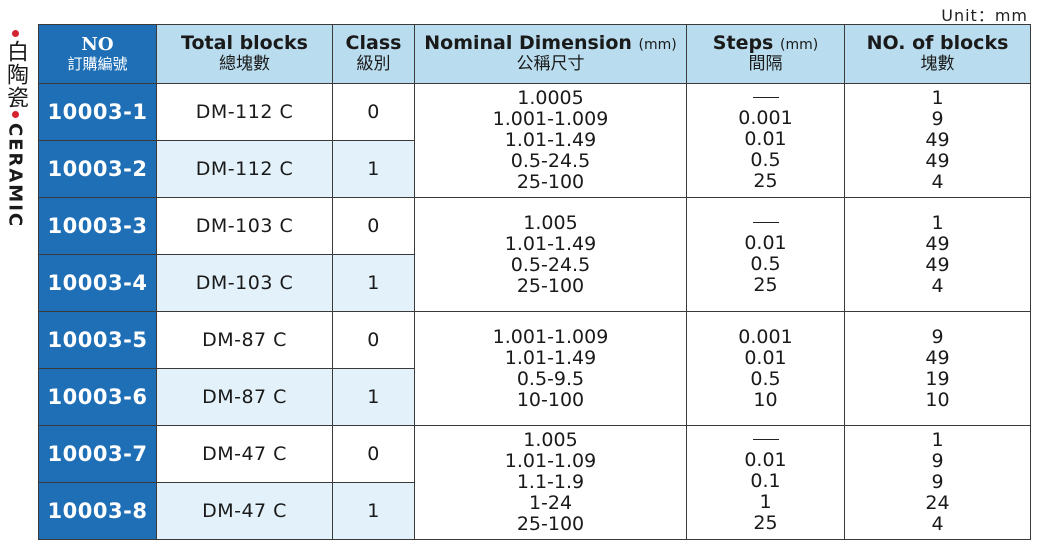  I want to click on nominal-dimension-value: 1.01-1.09, so click(550, 461).